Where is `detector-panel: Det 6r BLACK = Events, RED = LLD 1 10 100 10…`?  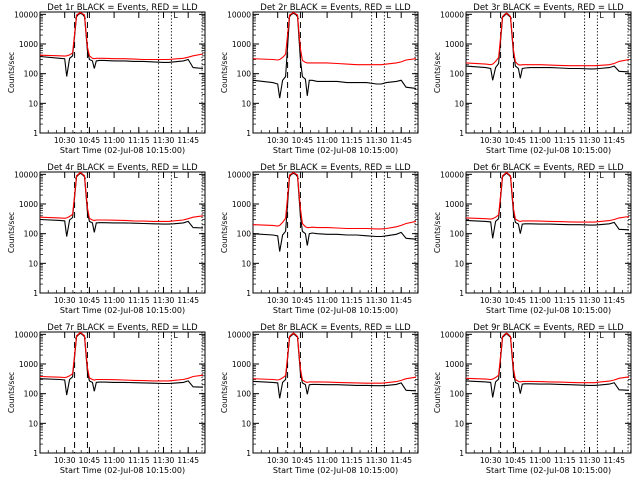
detector-panel: Det 6r BLACK = Events, RED = LLD 1 10 100 10… is located at coordinates (532, 240).